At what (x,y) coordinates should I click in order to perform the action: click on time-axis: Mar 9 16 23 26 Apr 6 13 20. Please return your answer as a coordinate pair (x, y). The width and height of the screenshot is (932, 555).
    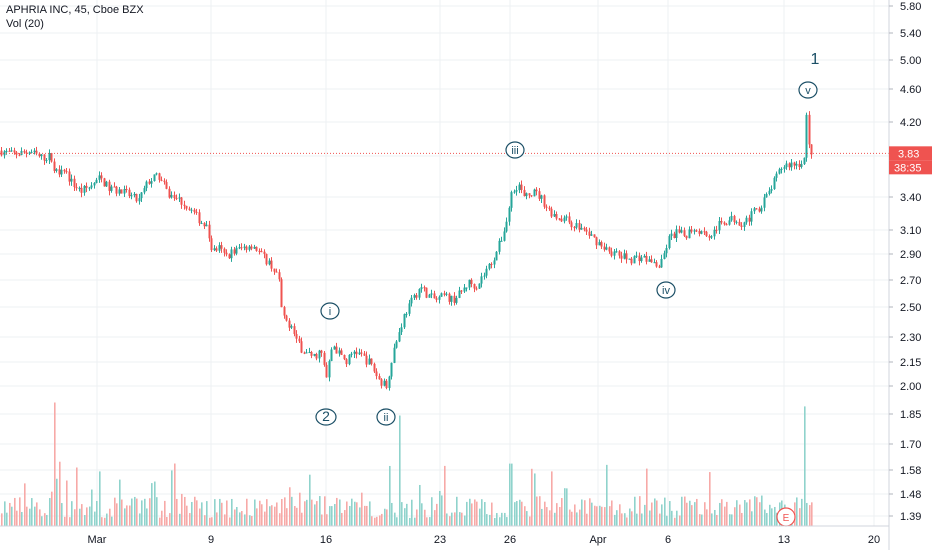
    Looking at the image, I should click on (484, 540).